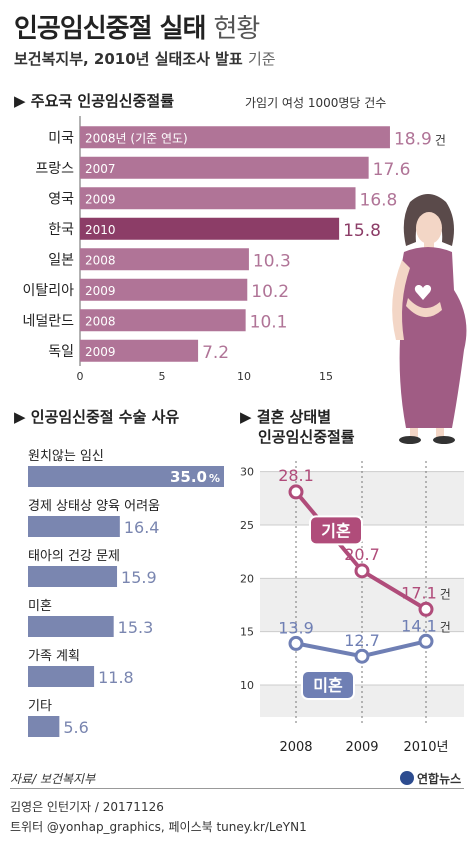 This screenshot has width=474, height=841. What do you see at coordinates (61, 230) in the screenshot?
I see `country-label: 한국` at bounding box center [61, 230].